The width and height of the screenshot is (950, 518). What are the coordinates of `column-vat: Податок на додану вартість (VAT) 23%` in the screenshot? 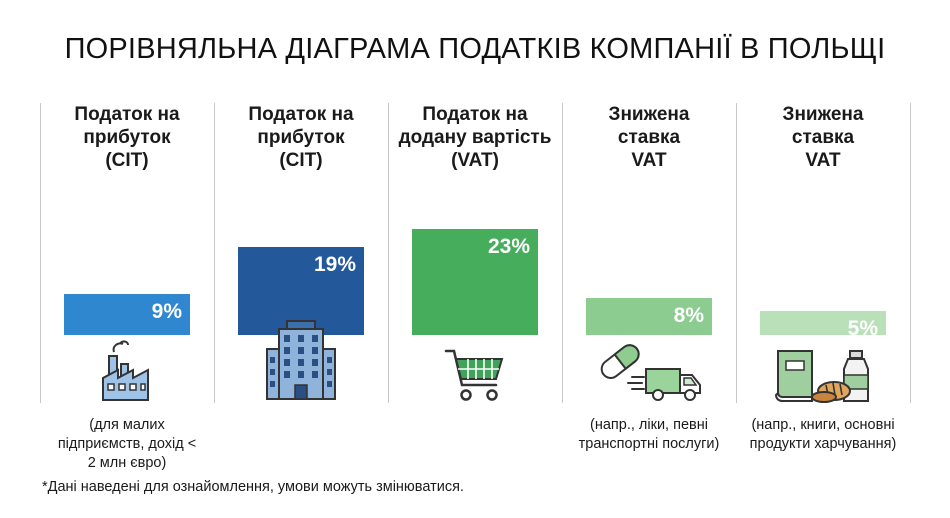 It's located at (475, 253).